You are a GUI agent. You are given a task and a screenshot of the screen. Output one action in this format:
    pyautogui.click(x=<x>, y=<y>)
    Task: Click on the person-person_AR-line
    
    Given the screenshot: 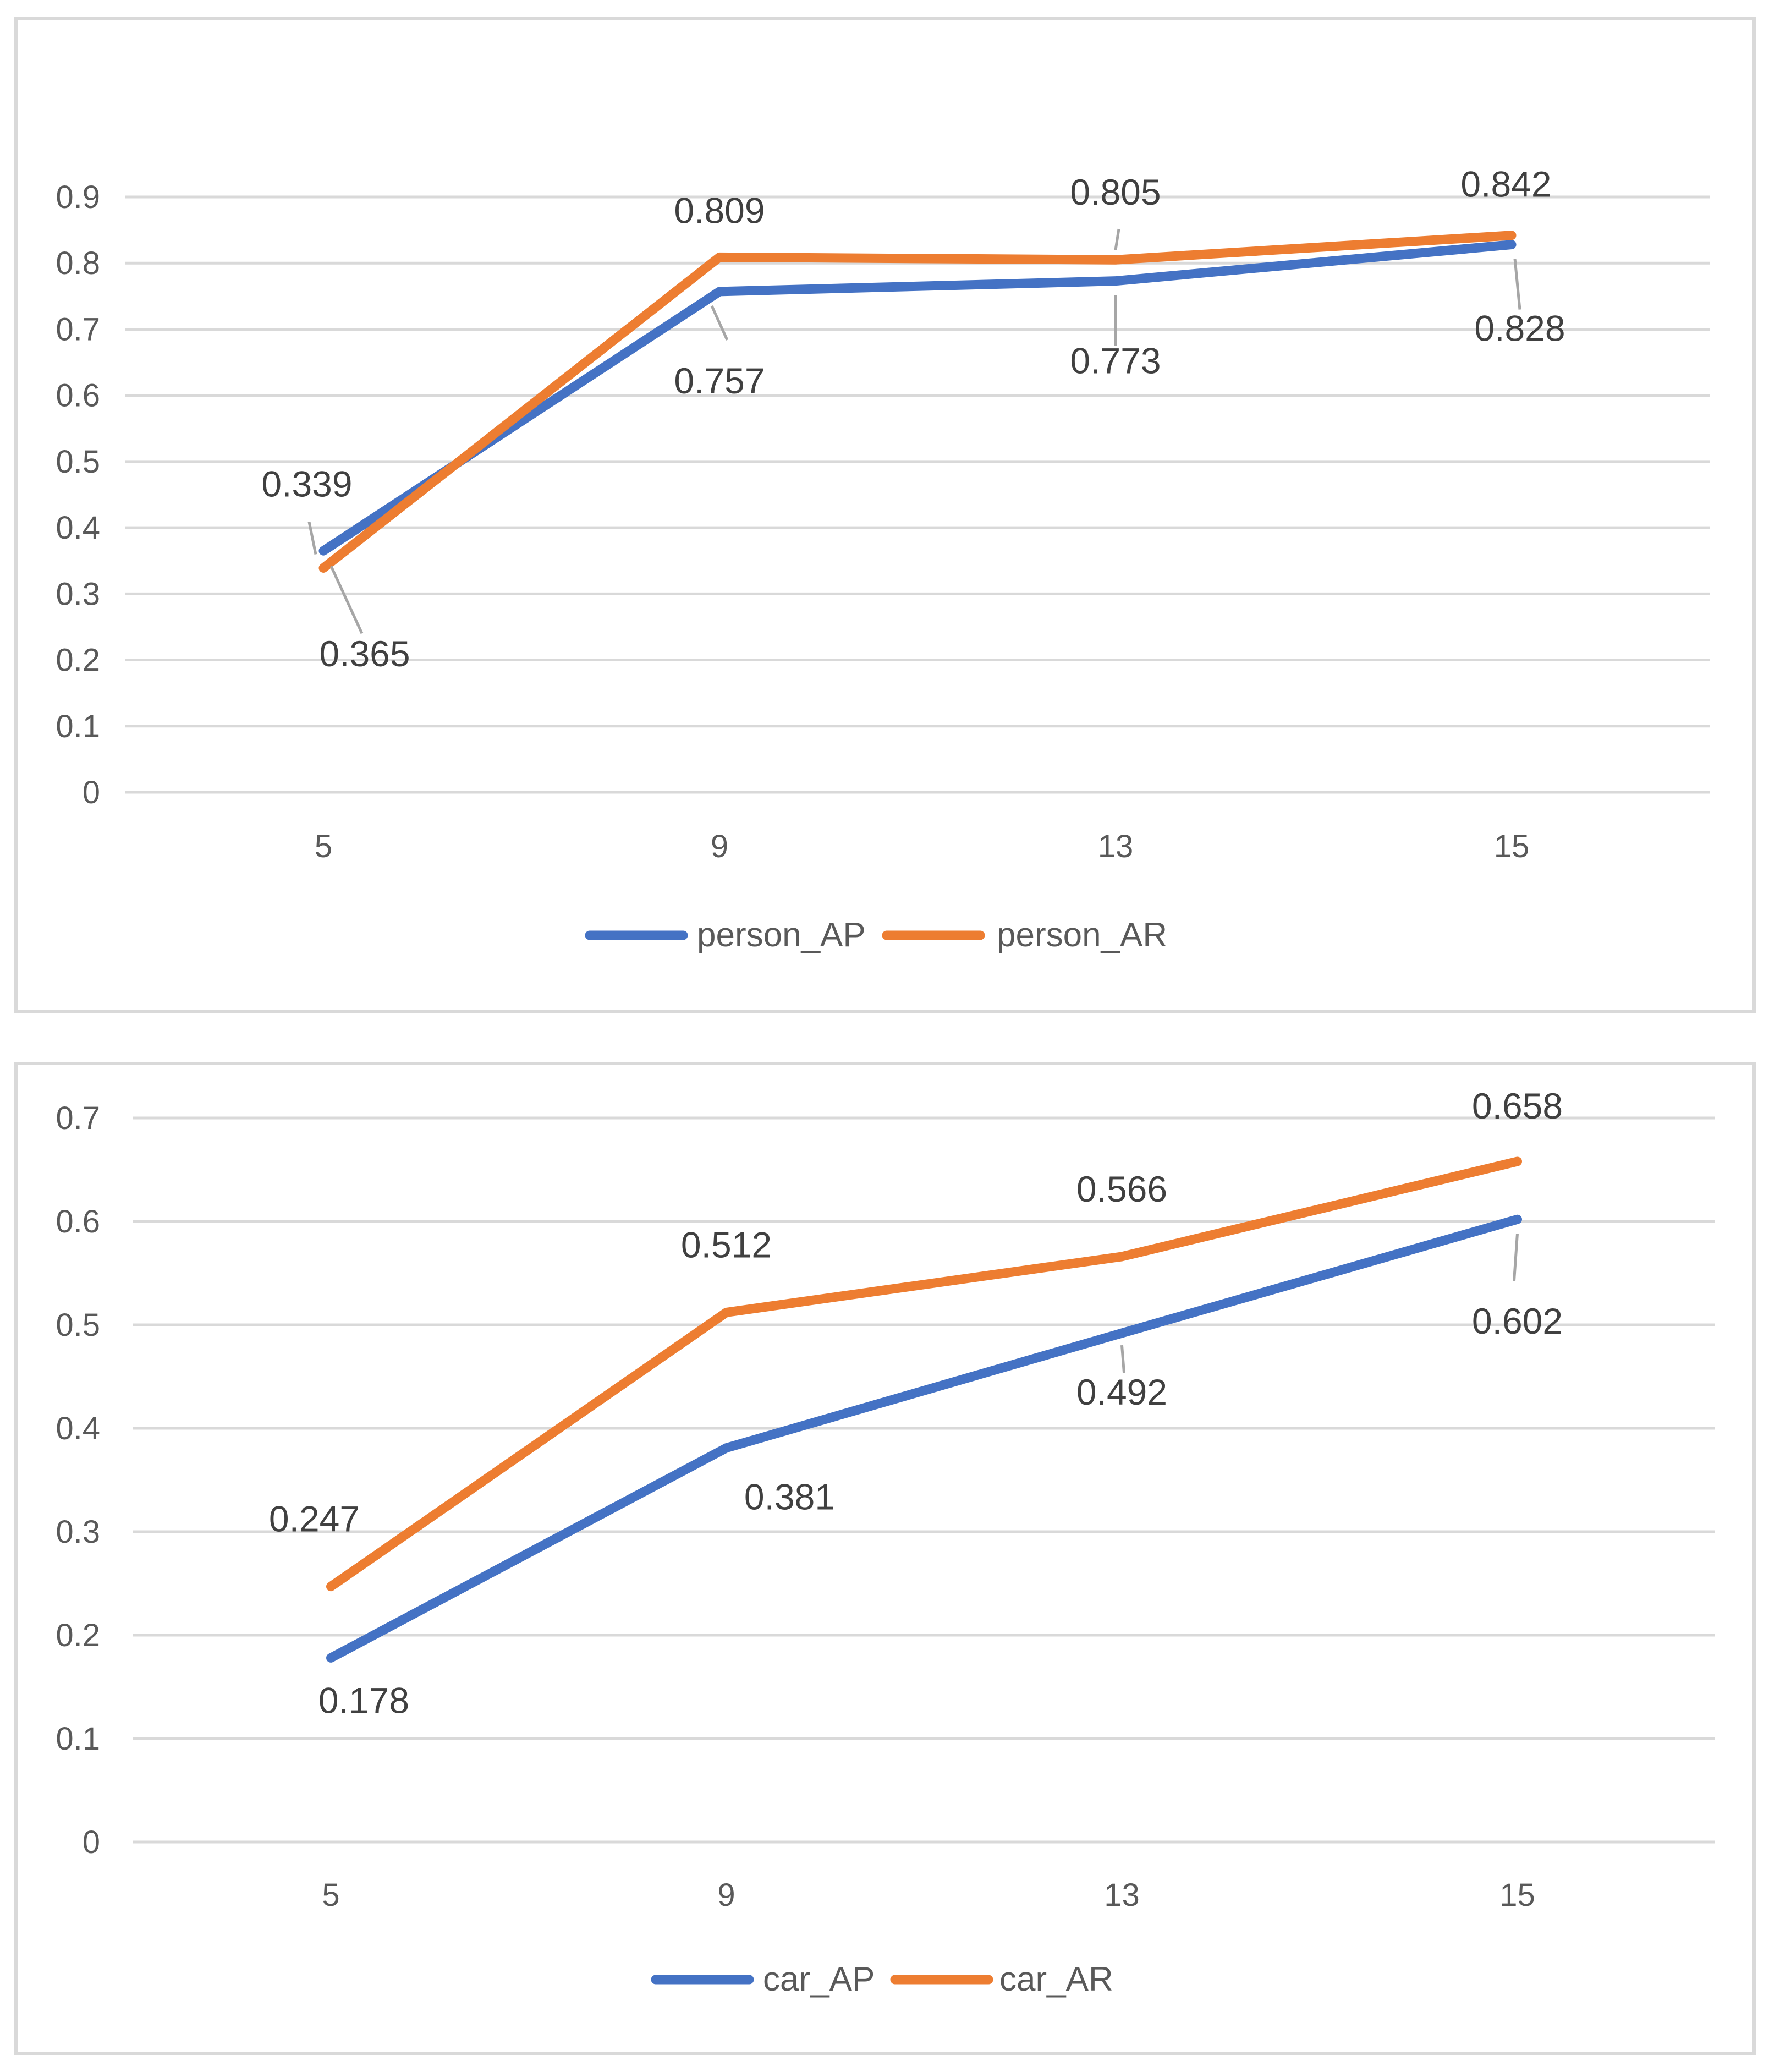 What is the action you would take?
    pyautogui.click(x=917, y=402)
    